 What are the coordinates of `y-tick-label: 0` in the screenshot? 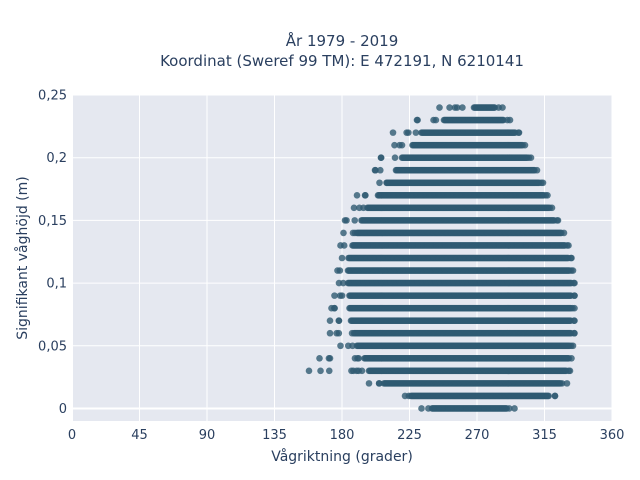 It's located at (63, 409).